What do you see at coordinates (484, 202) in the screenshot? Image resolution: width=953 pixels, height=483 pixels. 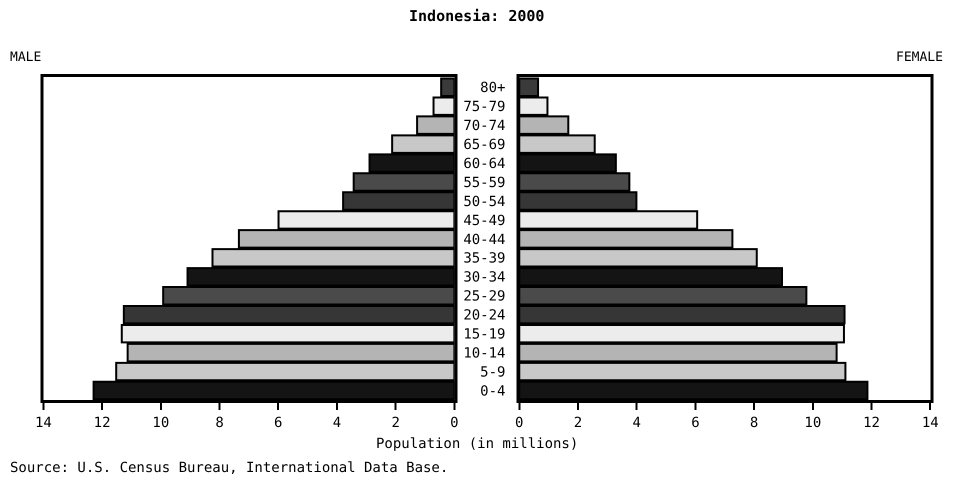 I see `y-tick-label: 50-54` at bounding box center [484, 202].